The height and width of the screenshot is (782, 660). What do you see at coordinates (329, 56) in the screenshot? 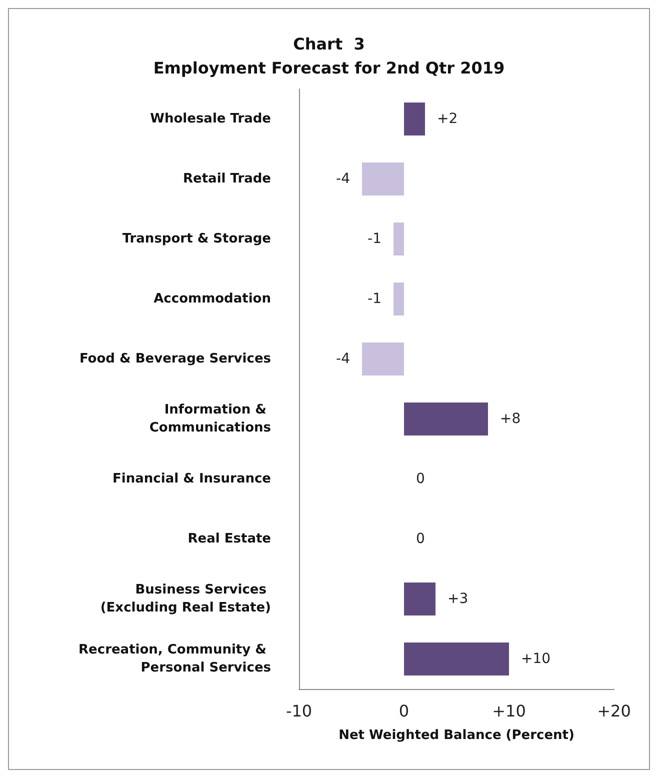
I see `chart-title: Chart 3 Employment Forecast for 2nd Qtr 2019` at bounding box center [329, 56].